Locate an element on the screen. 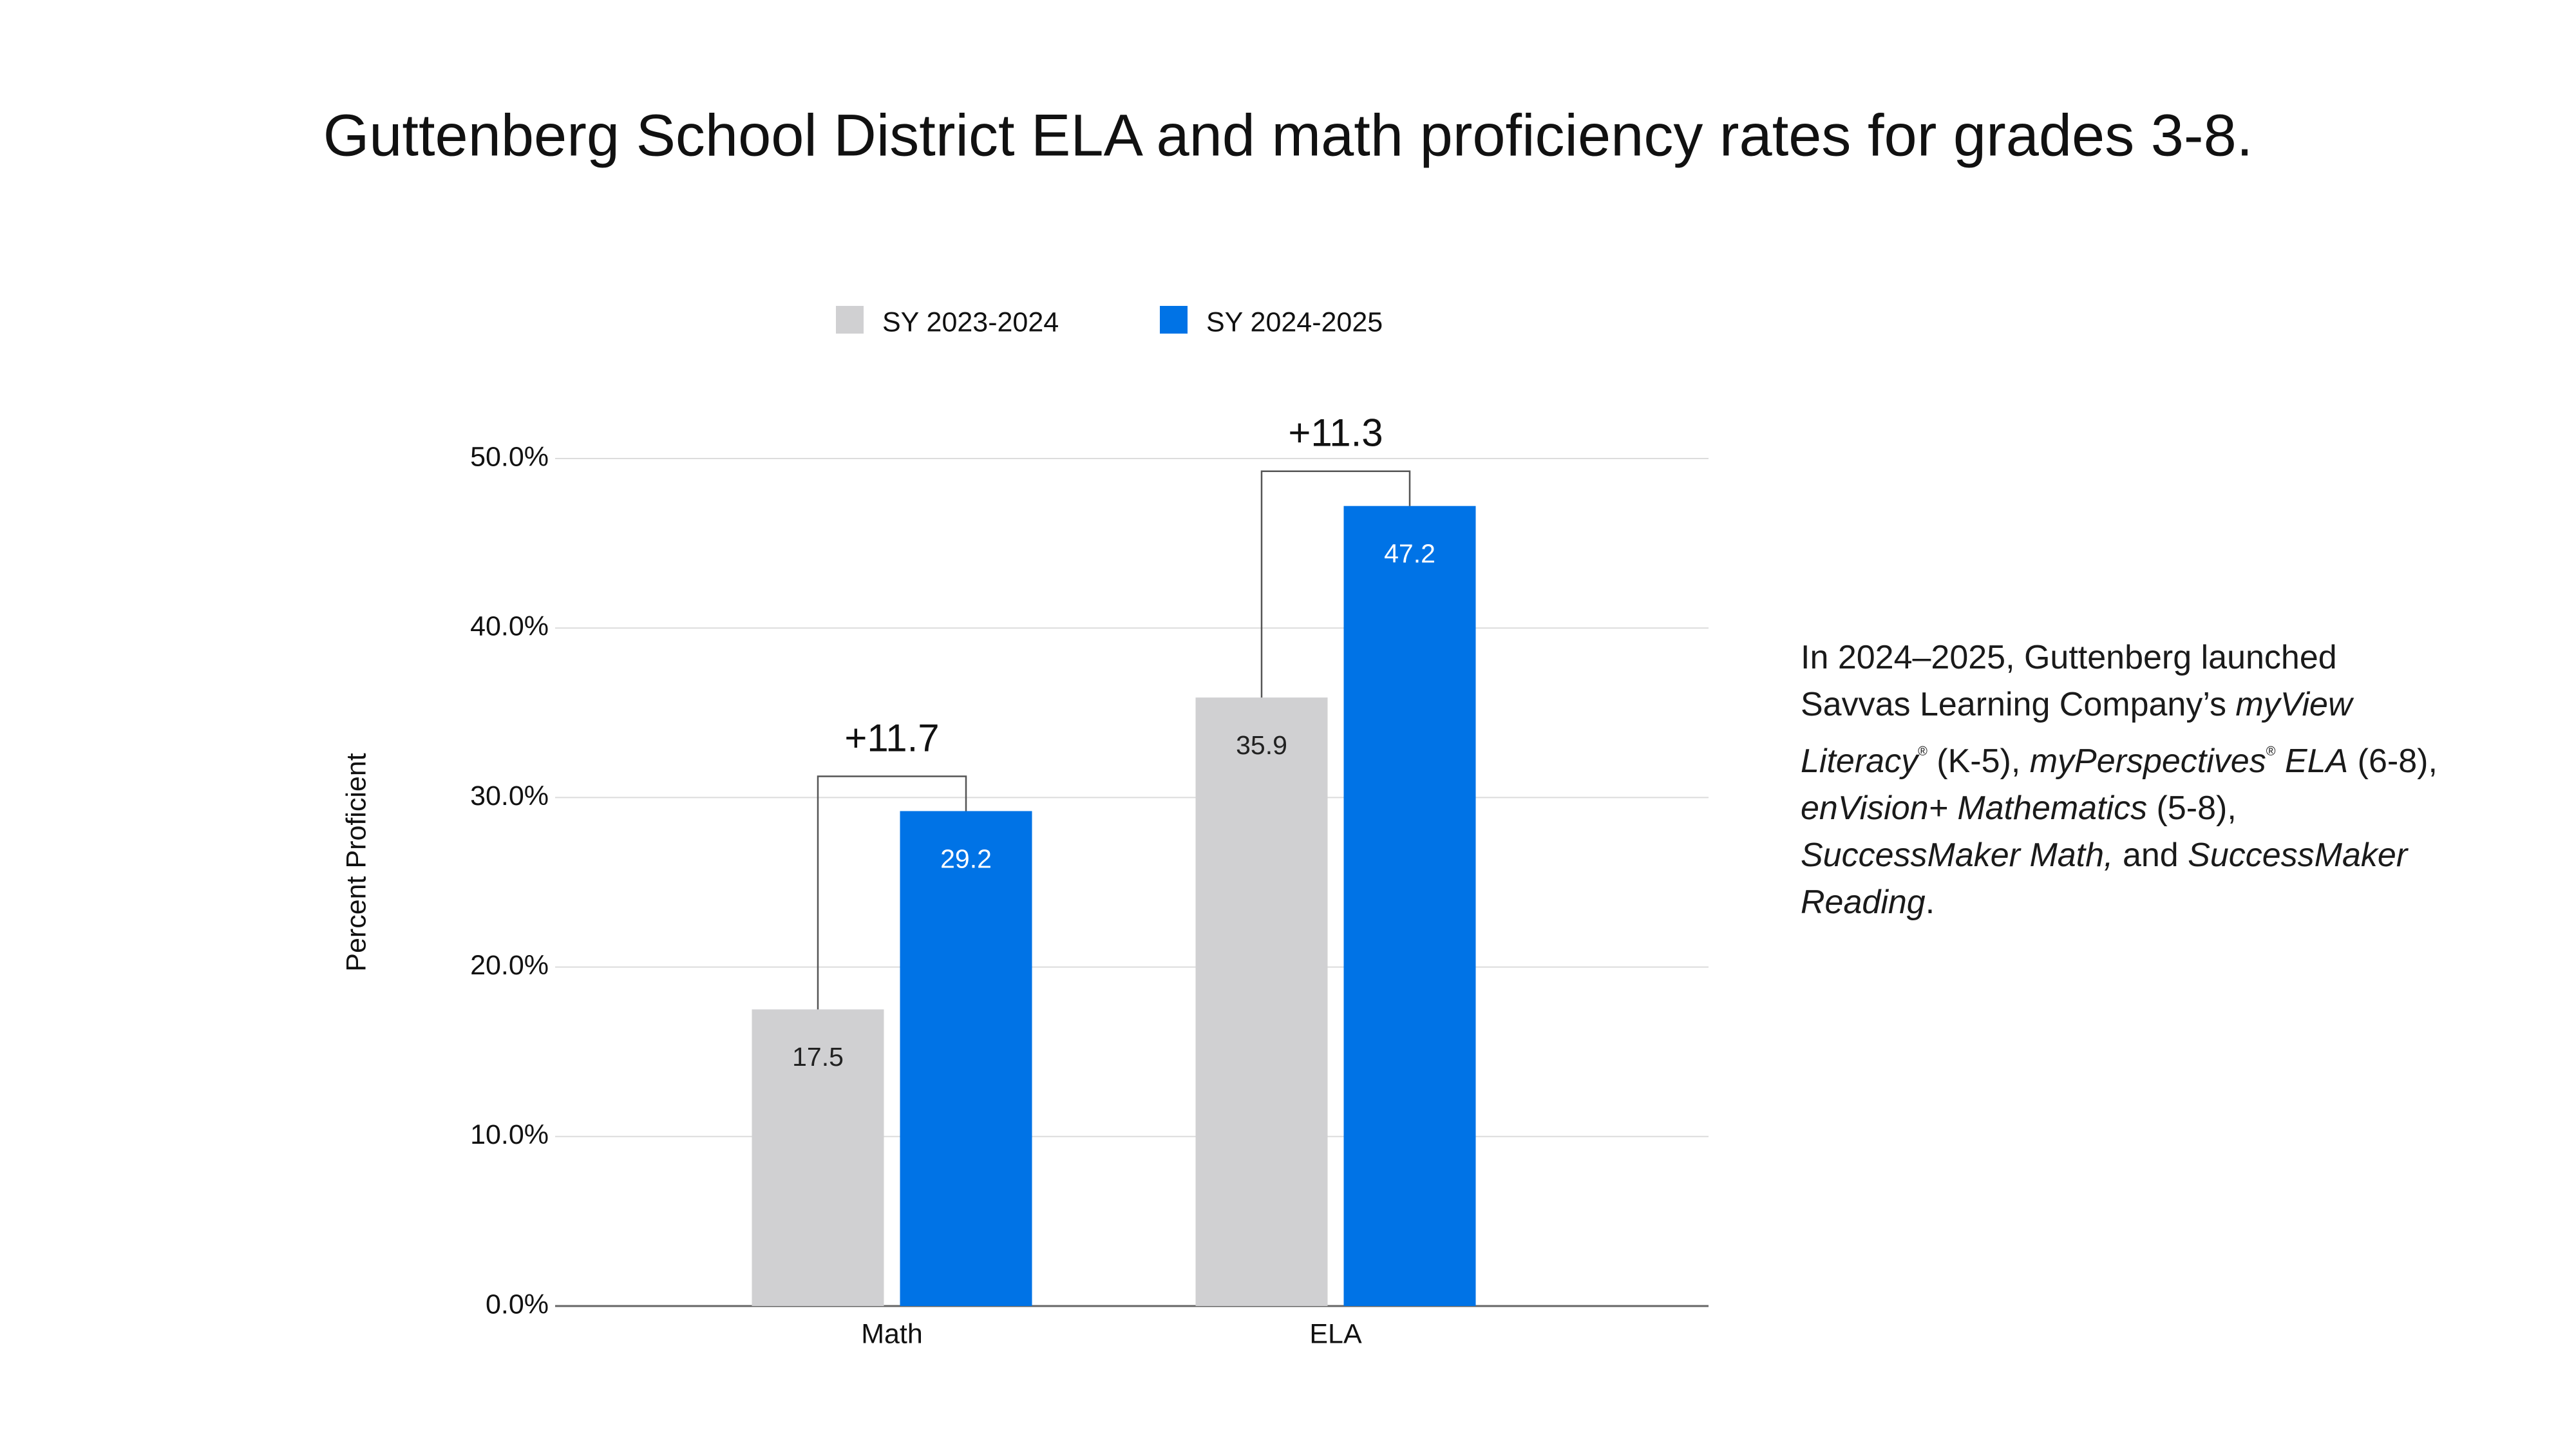 This screenshot has height=1449, width=2576. value-label: 17.5 is located at coordinates (818, 1057).